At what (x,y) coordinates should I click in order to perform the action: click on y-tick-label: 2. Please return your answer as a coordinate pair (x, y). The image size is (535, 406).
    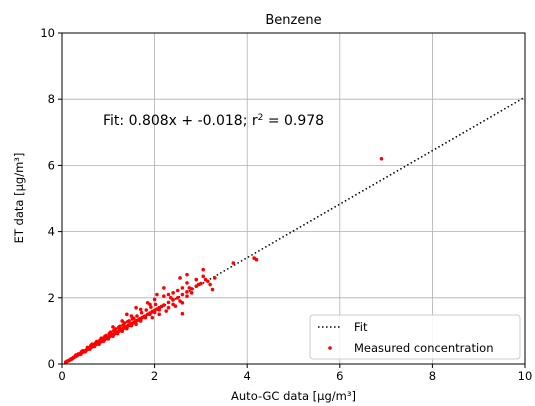
    Looking at the image, I should click on (51, 298).